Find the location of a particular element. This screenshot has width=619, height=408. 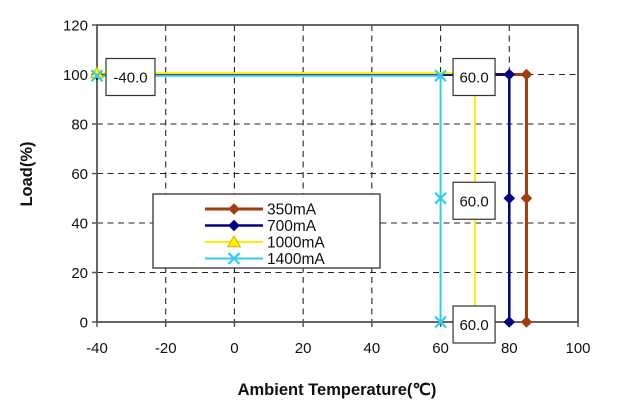

legend-item-1400mA: 1400mA is located at coordinates (265, 259).